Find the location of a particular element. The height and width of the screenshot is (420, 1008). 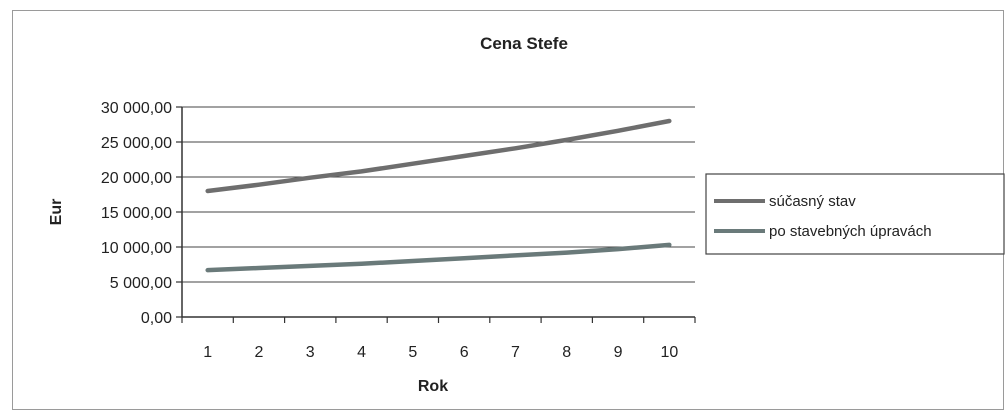

legend-label-2: po stavebných úpravách is located at coordinates (850, 231).